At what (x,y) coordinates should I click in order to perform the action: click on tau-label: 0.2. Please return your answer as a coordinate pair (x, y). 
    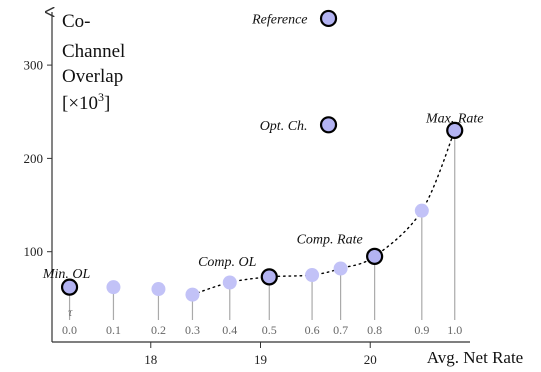
    Looking at the image, I should click on (158, 330).